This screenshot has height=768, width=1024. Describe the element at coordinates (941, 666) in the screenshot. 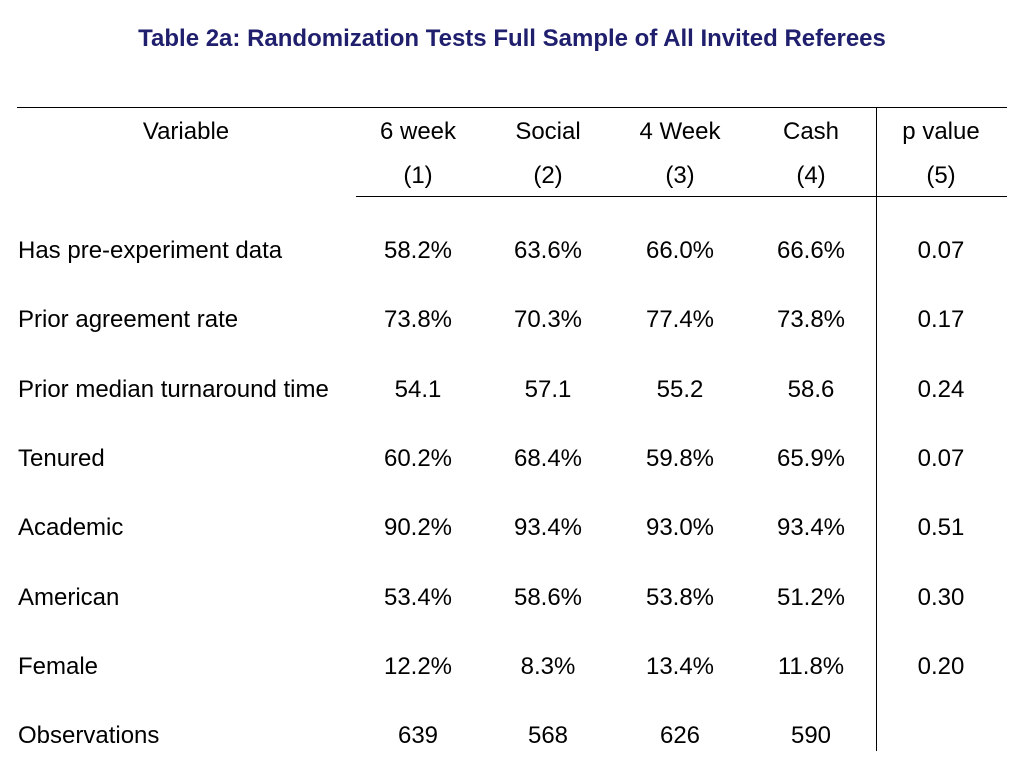

I see `table-cell: 0.20` at that location.